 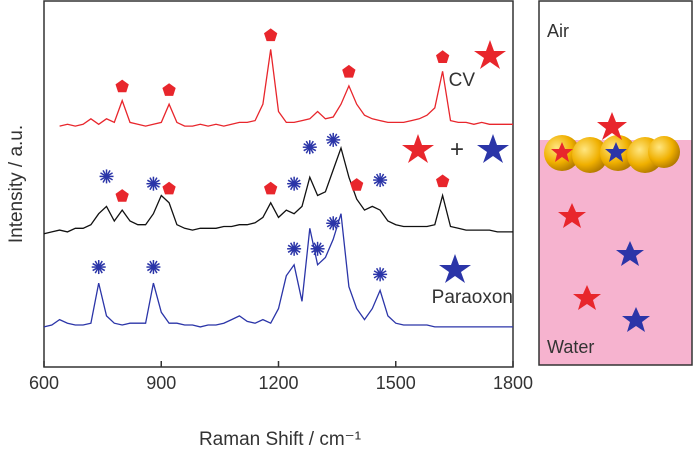 I want to click on x-tick-label: 900, so click(x=161, y=383).